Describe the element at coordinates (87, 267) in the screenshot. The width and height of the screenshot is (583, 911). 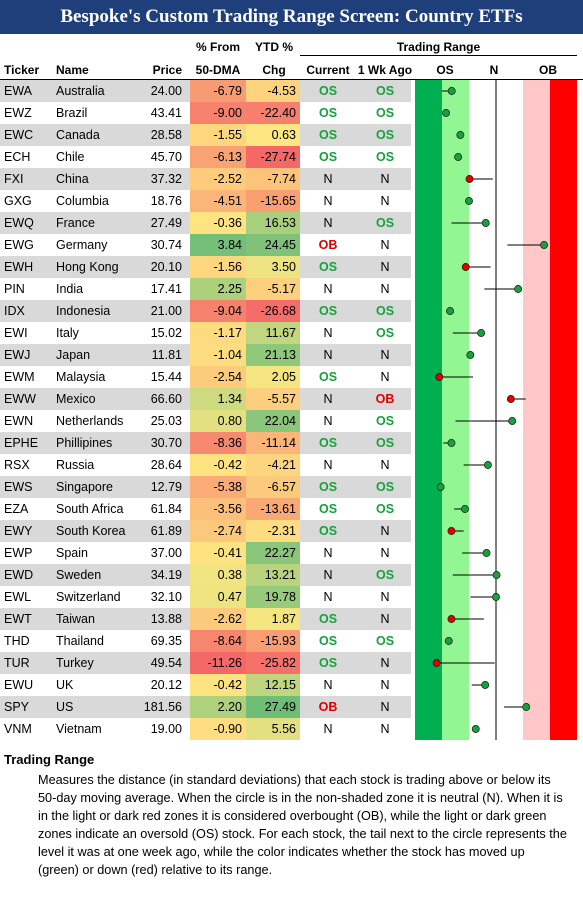
I see `name-cell: Hong Kong` at that location.